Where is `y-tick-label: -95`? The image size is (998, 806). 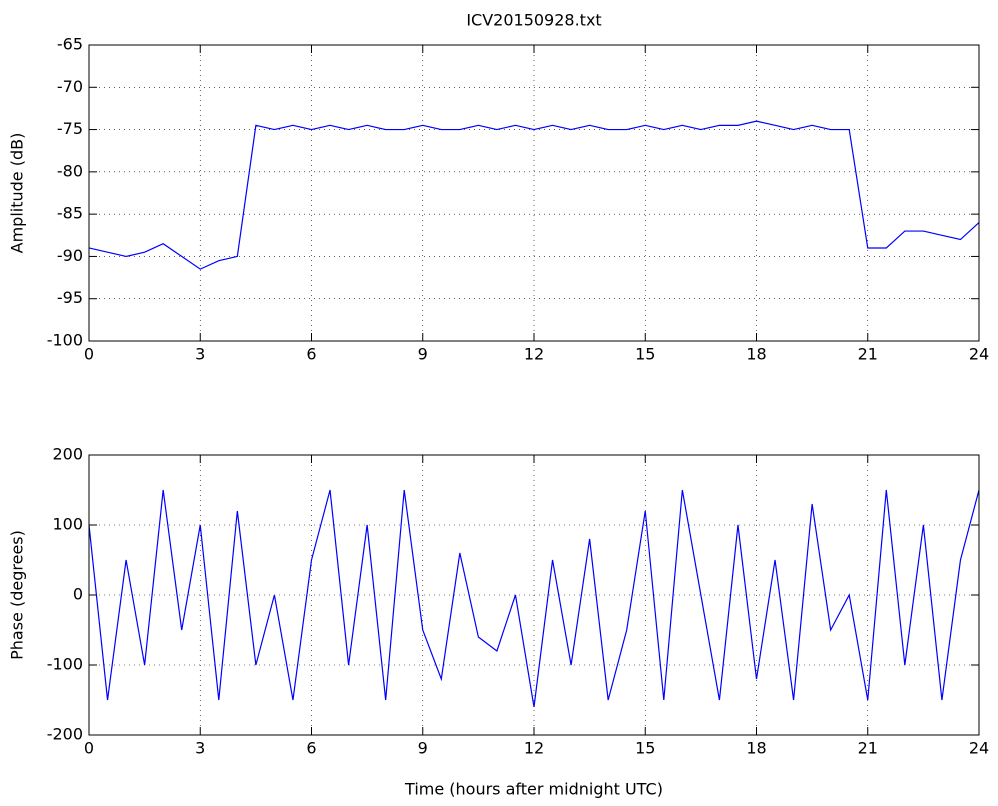
y-tick-label: -95 is located at coordinates (70, 297).